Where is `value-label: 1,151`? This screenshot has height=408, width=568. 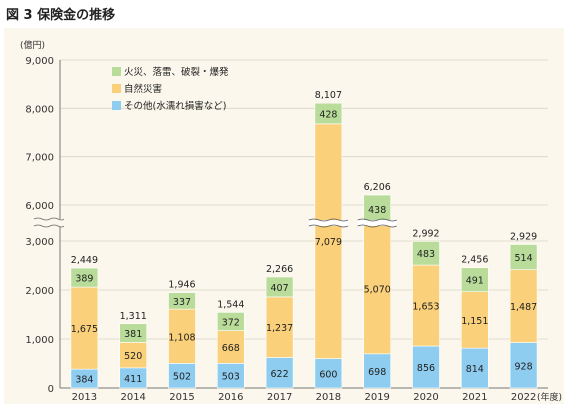
value-label: 1,151 is located at coordinates (474, 321).